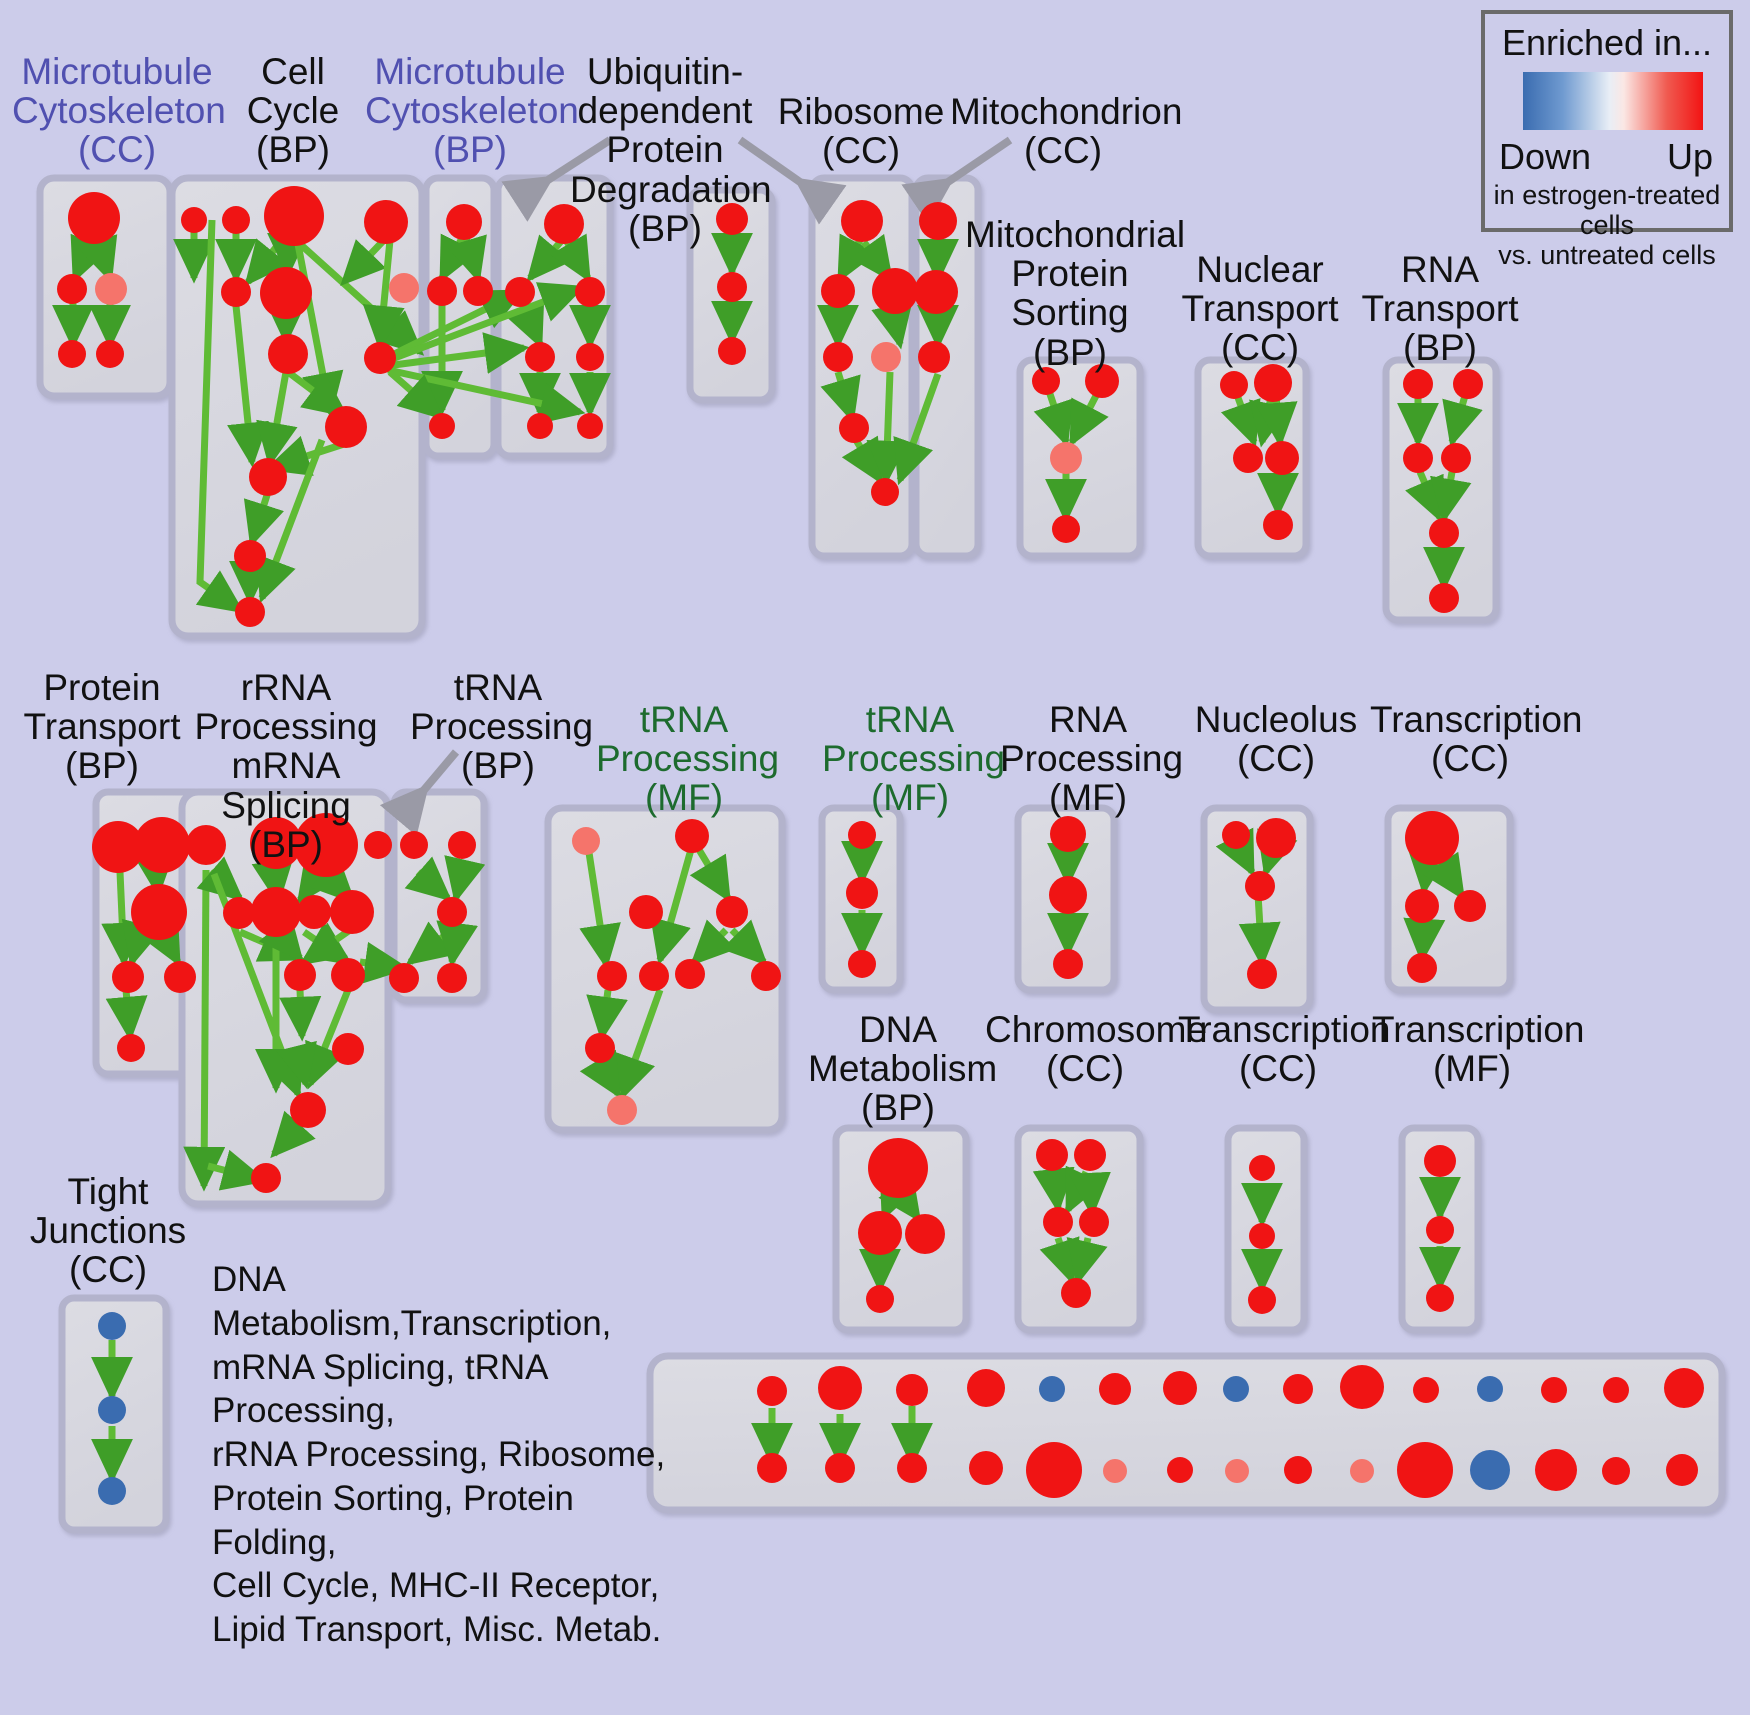  Describe the element at coordinates (108, 1231) in the screenshot. I see `label-tight-junctions-cc: Tight Junctions (CC)` at that location.